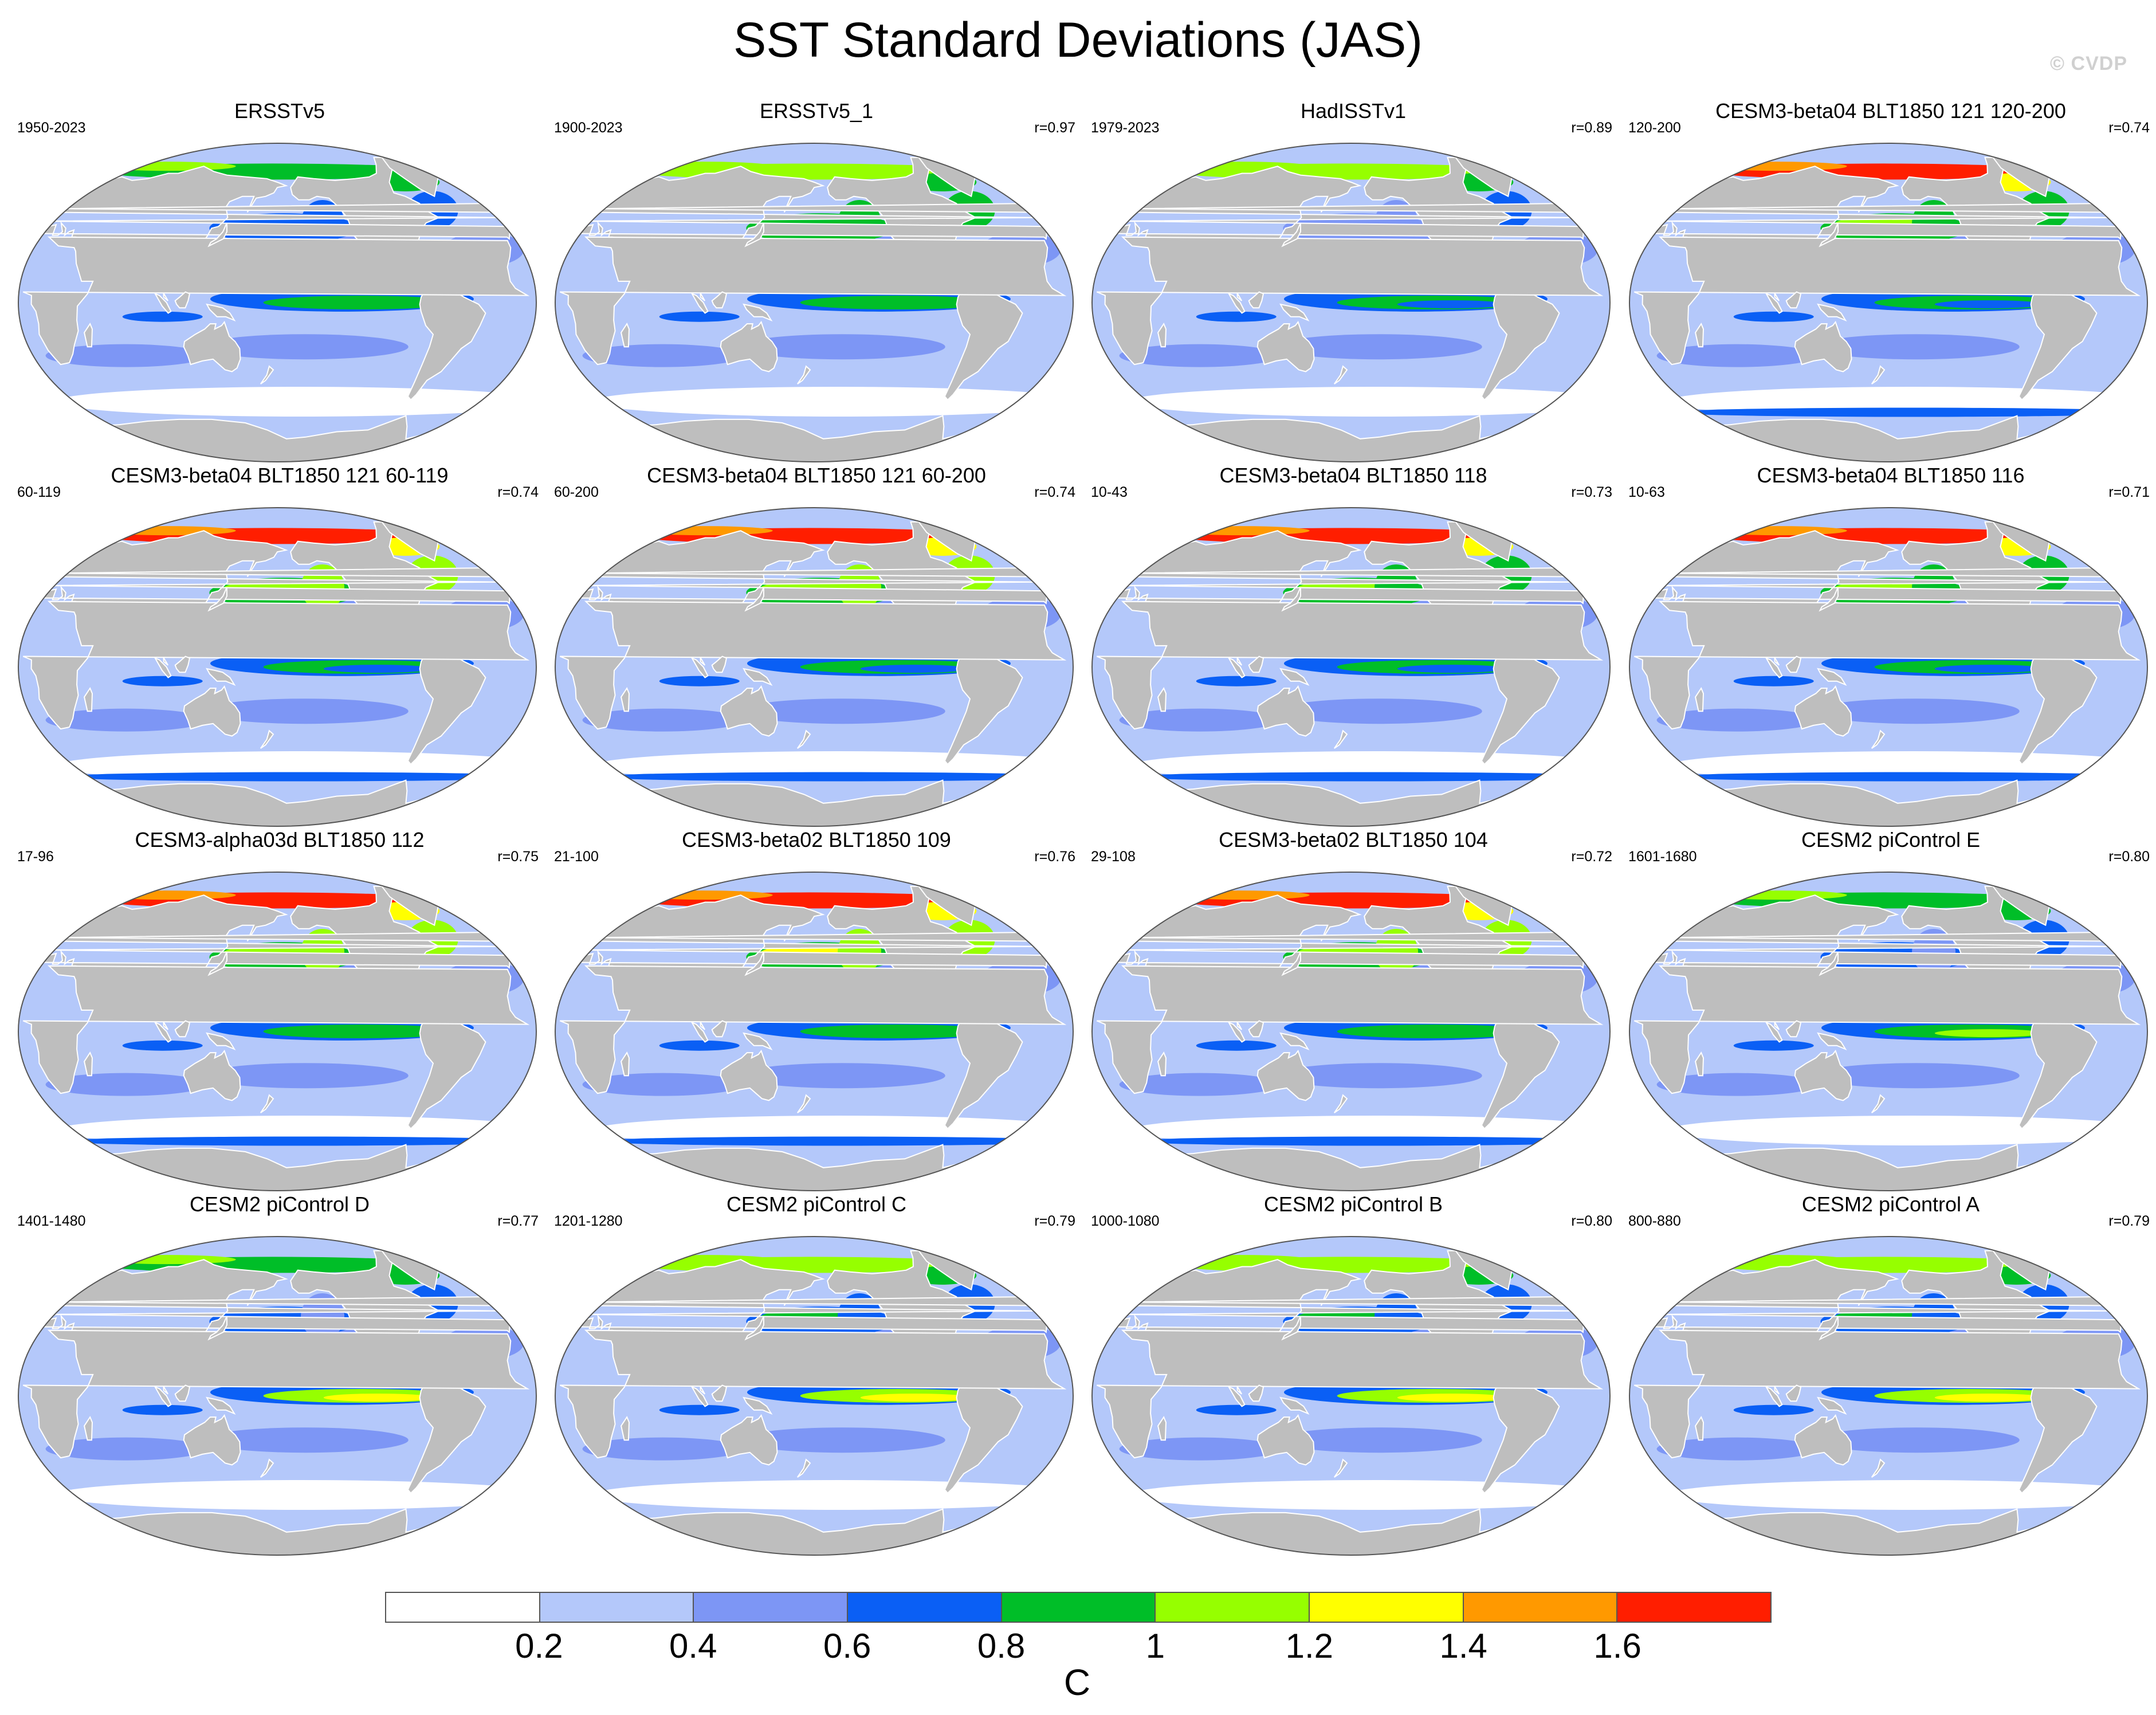  Describe the element at coordinates (1125, 1221) in the screenshot. I see `panel-years: 1000-1080` at that location.